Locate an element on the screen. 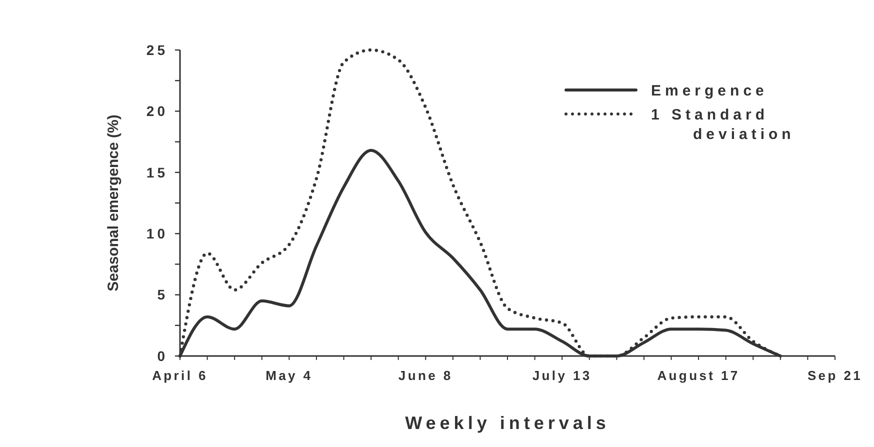 The width and height of the screenshot is (874, 447). y-axis-title: Seasonal emergence (%) is located at coordinates (113, 203).